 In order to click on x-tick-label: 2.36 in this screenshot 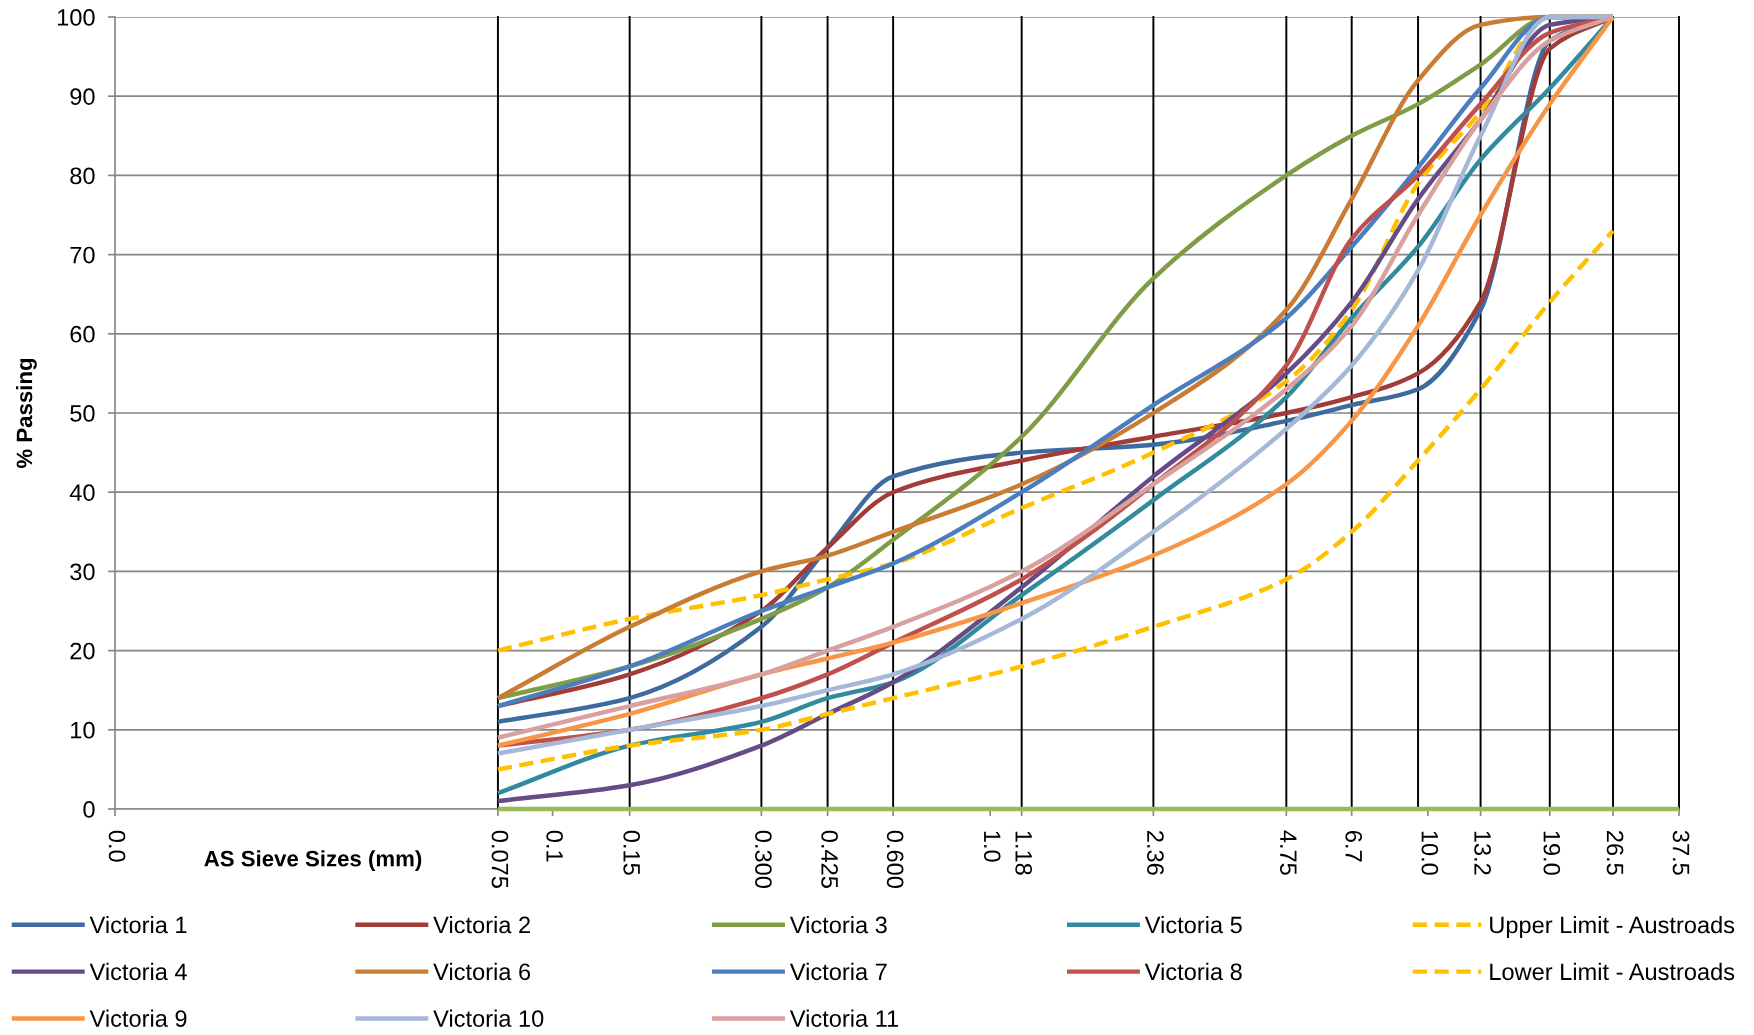, I will do `click(1155, 853)`.